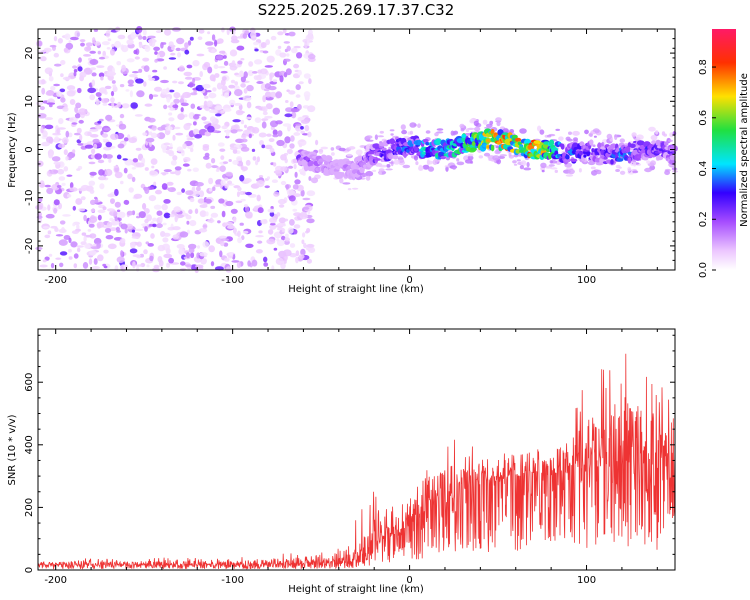 The height and width of the screenshot is (600, 750). What do you see at coordinates (707, 168) in the screenshot?
I see `colorbar-ticks: 0.0 0.2 0.4 0.6 0.8` at bounding box center [707, 168].